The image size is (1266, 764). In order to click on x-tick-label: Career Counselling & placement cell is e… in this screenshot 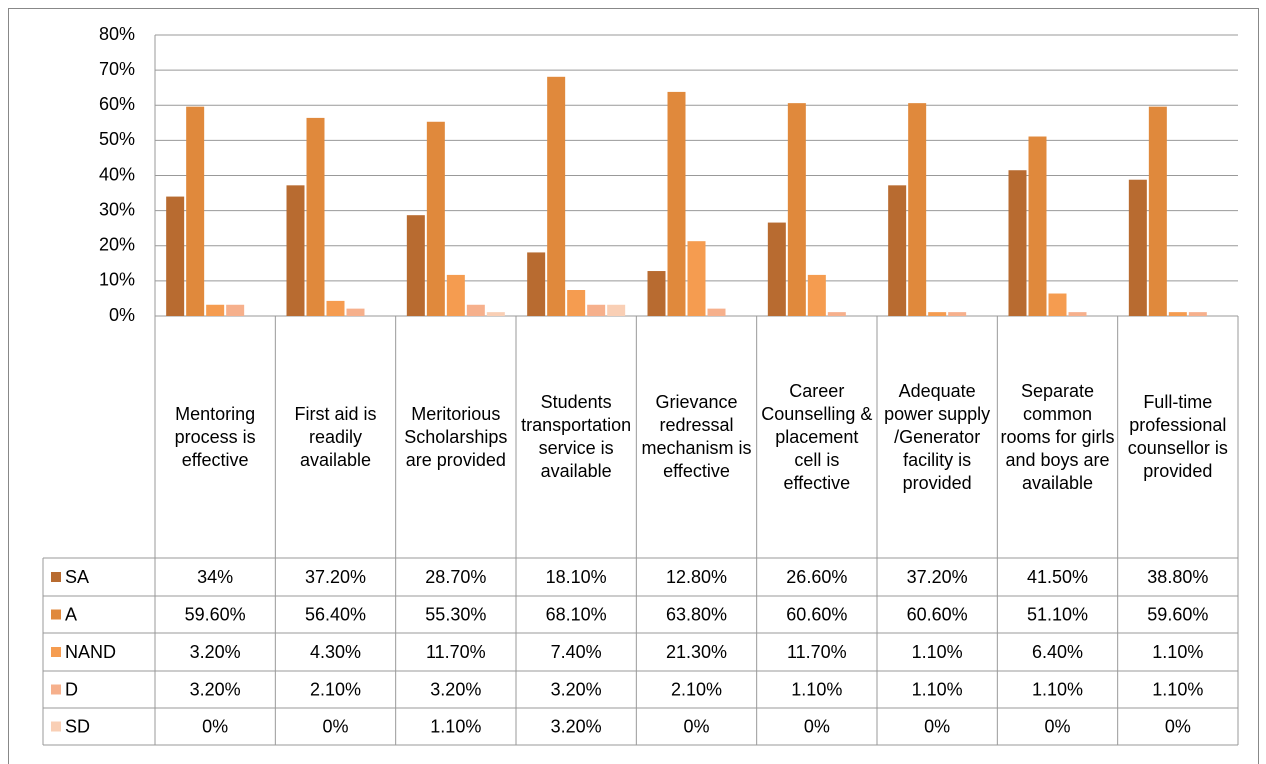, I will do `click(817, 436)`.